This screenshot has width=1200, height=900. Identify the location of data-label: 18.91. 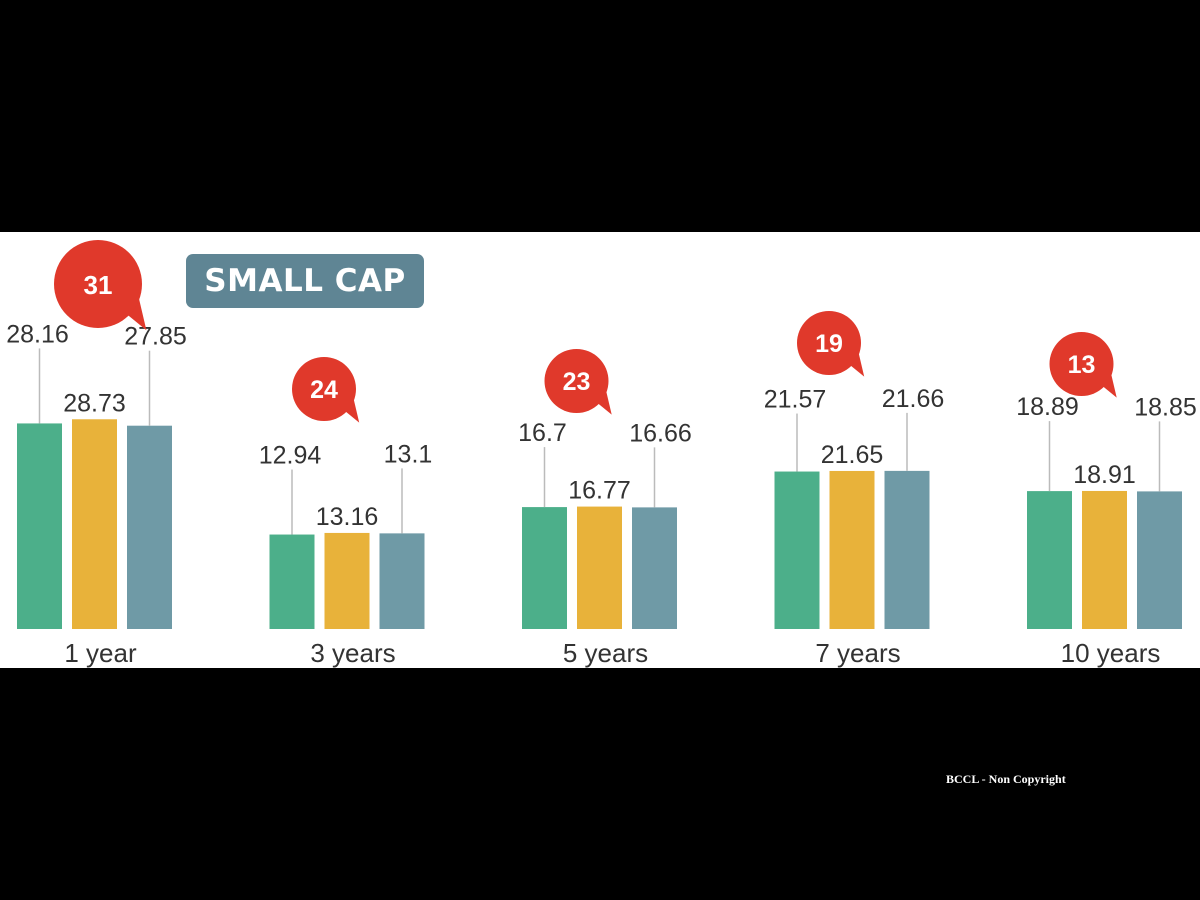
(1104, 475).